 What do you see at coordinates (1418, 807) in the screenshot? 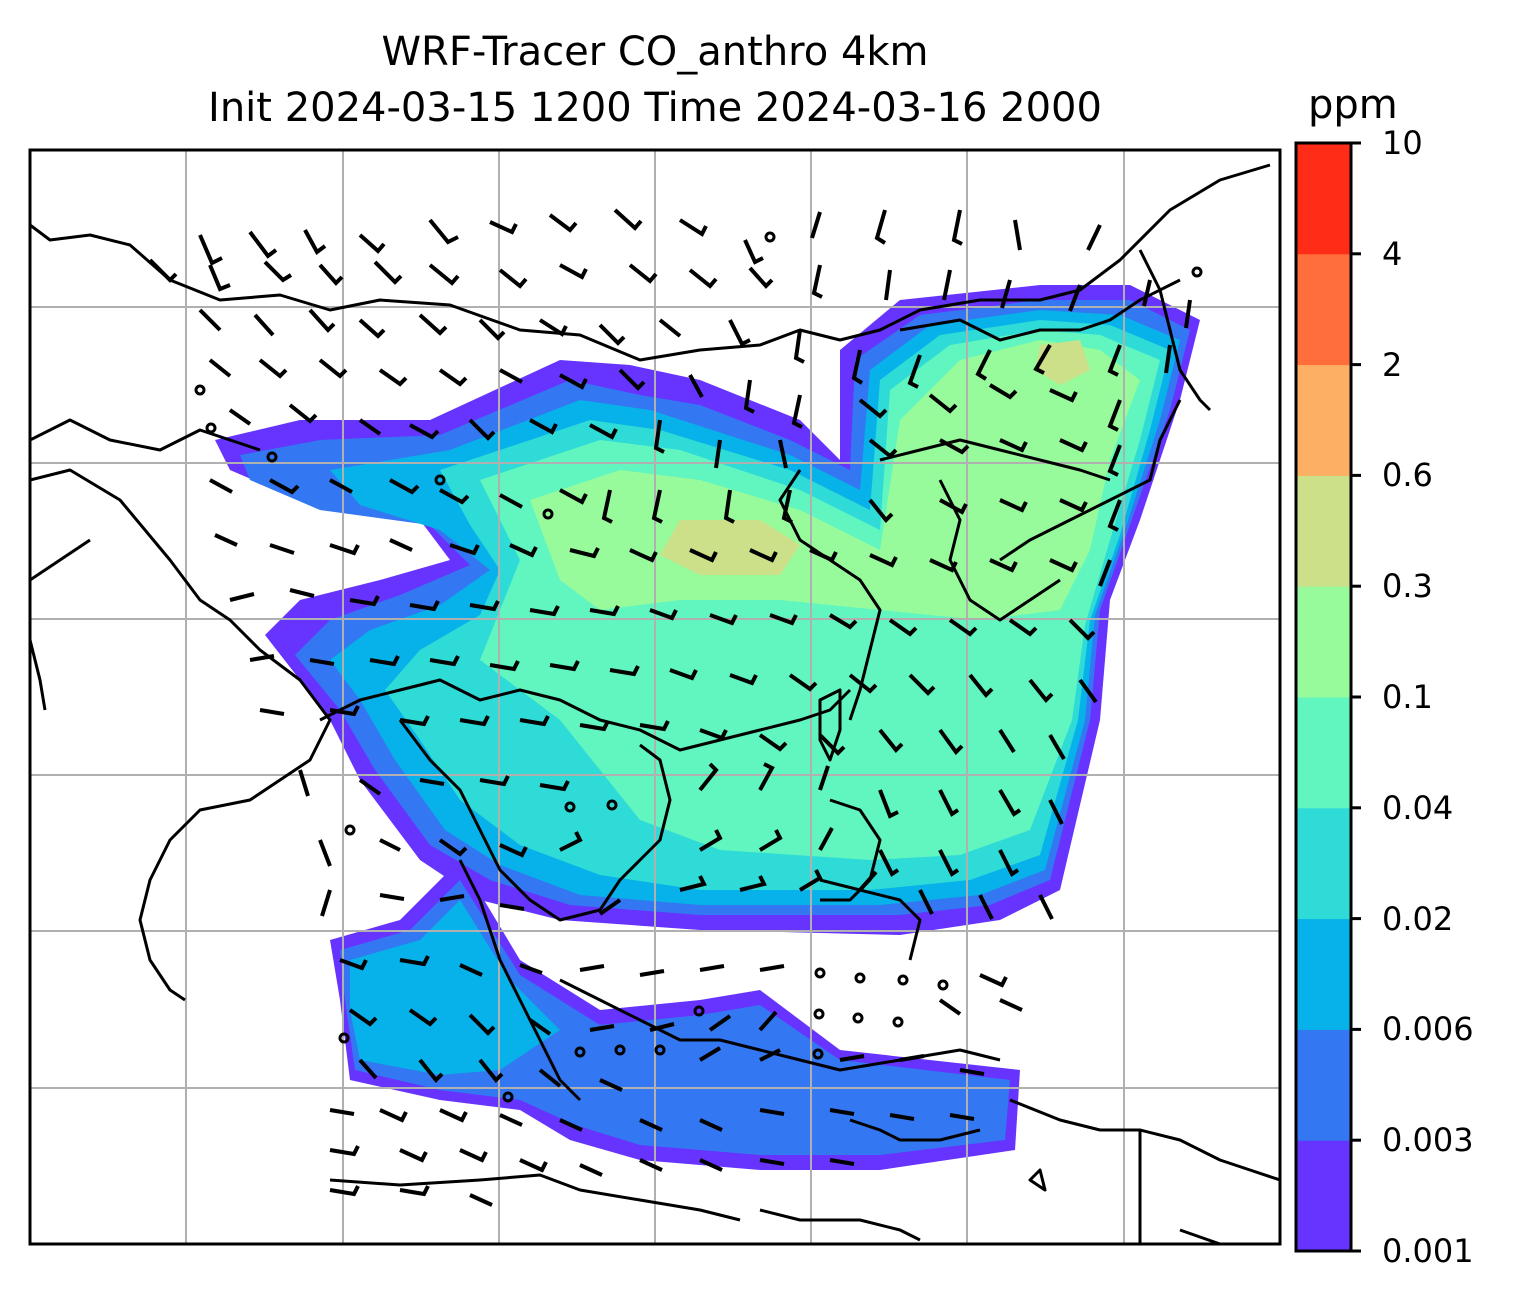
I see `colorbar-tick-label: 0.04` at bounding box center [1418, 807].